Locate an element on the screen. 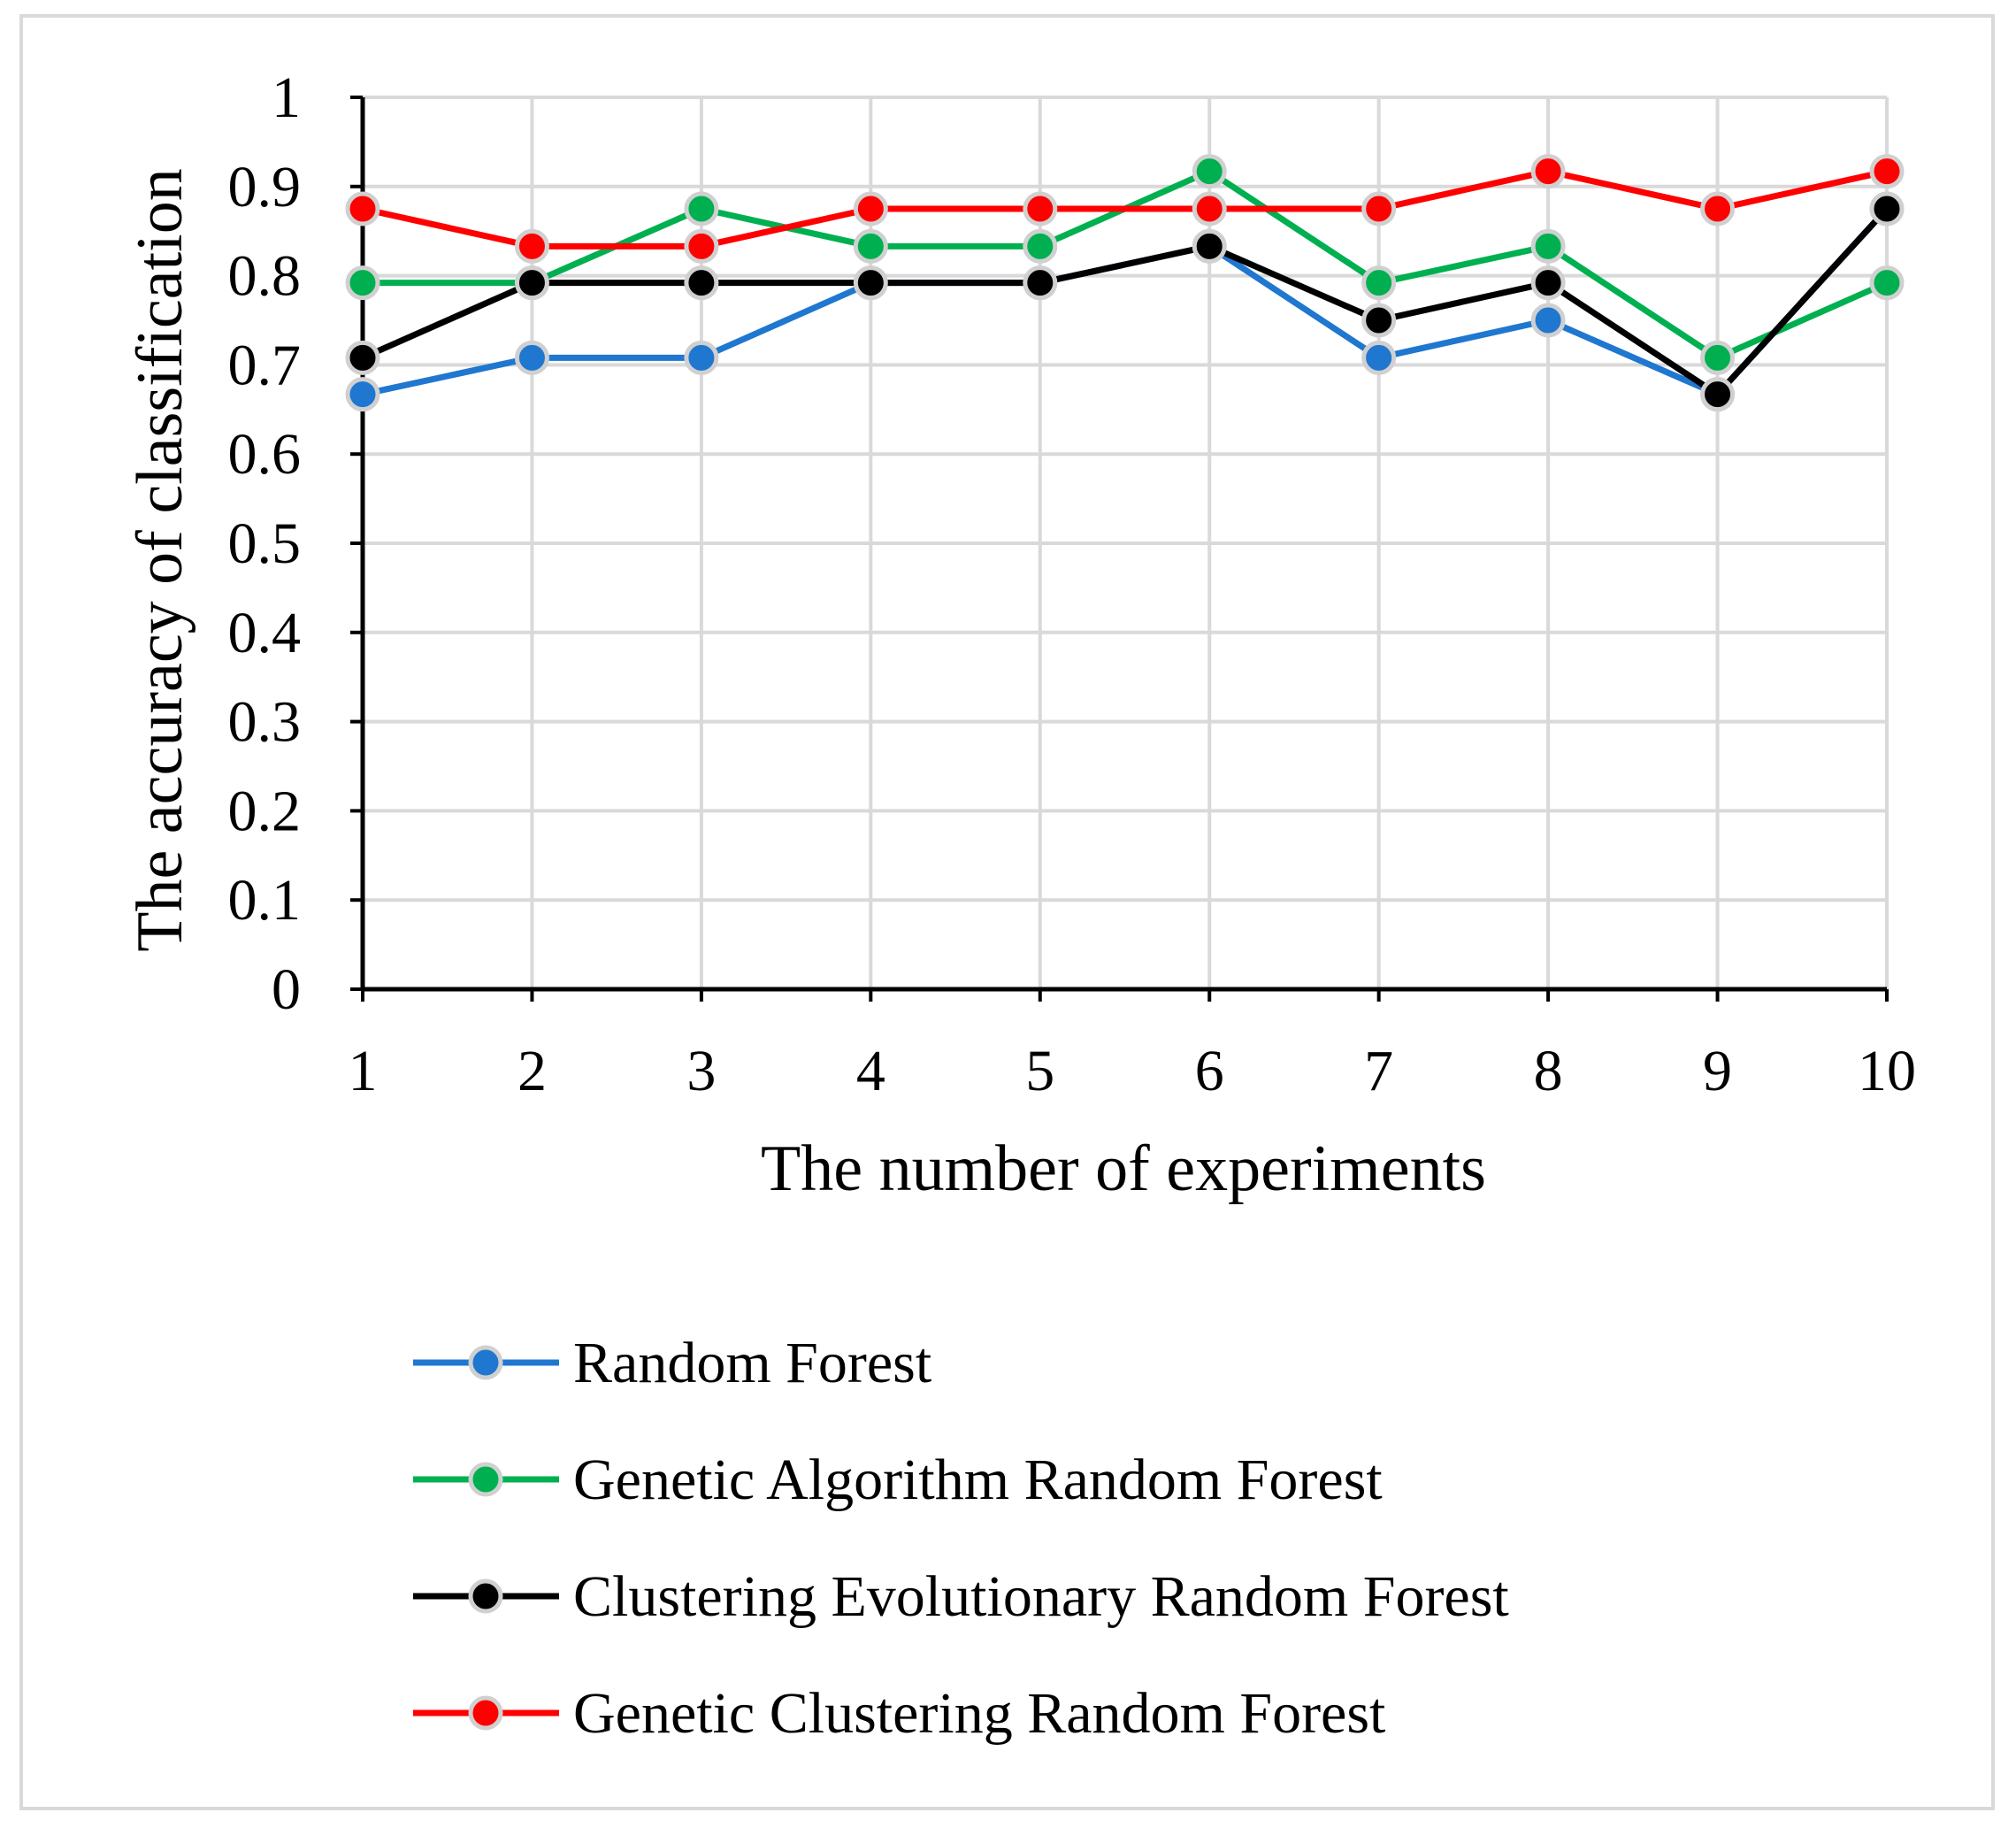 Image resolution: width=2016 pixels, height=1828 pixels. legend-item-1: Random Forest is located at coordinates (672, 1363).